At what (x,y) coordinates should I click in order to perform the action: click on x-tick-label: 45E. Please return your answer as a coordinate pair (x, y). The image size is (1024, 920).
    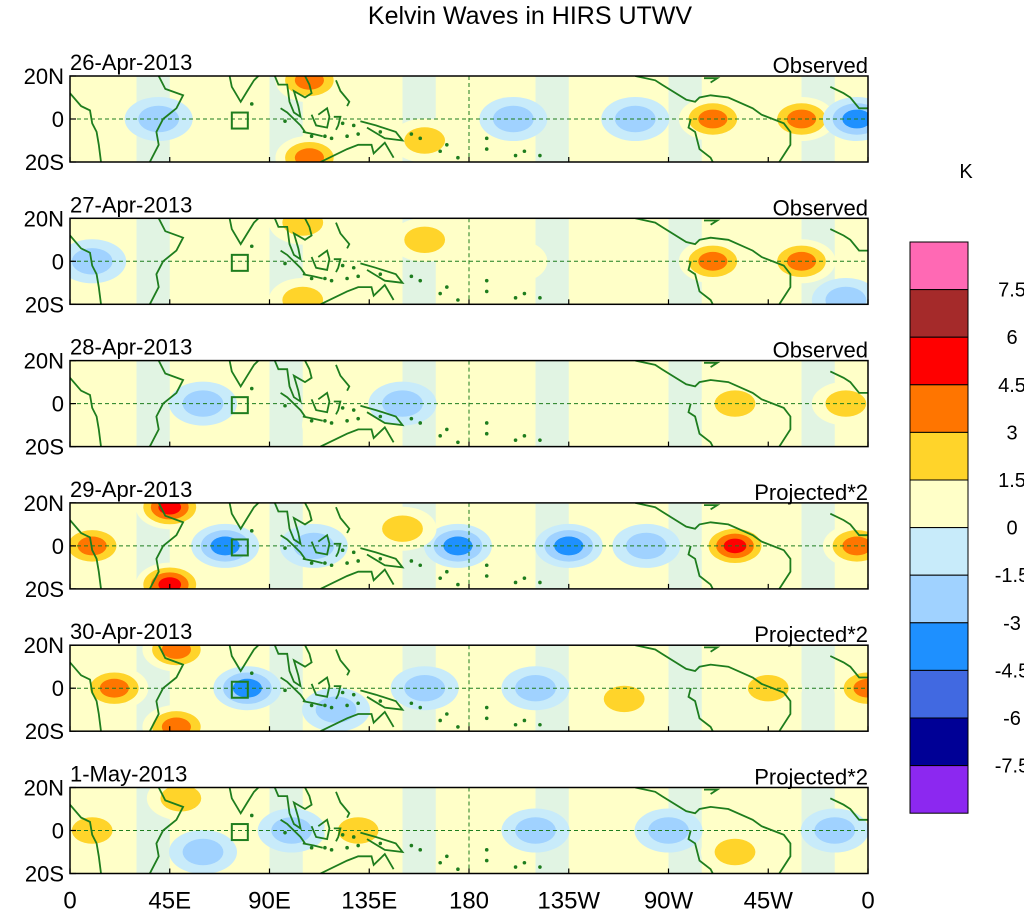
    Looking at the image, I should click on (169, 901).